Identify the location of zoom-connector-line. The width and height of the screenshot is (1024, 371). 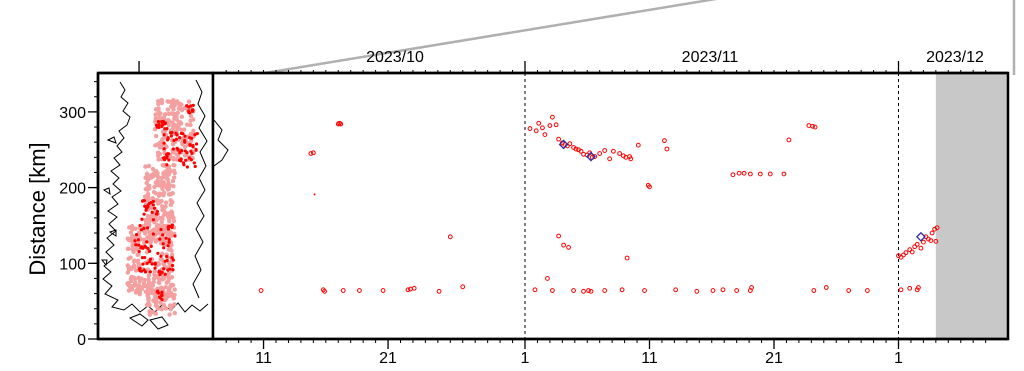
(491, 37).